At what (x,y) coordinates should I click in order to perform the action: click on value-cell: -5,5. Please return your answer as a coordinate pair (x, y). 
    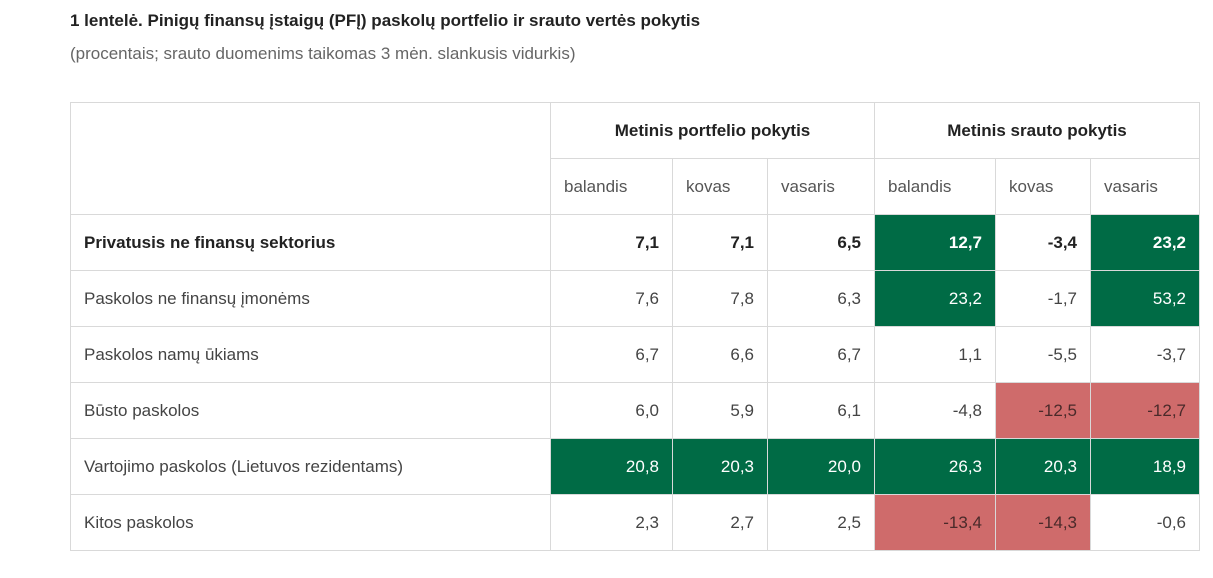
    Looking at the image, I should click on (1043, 354).